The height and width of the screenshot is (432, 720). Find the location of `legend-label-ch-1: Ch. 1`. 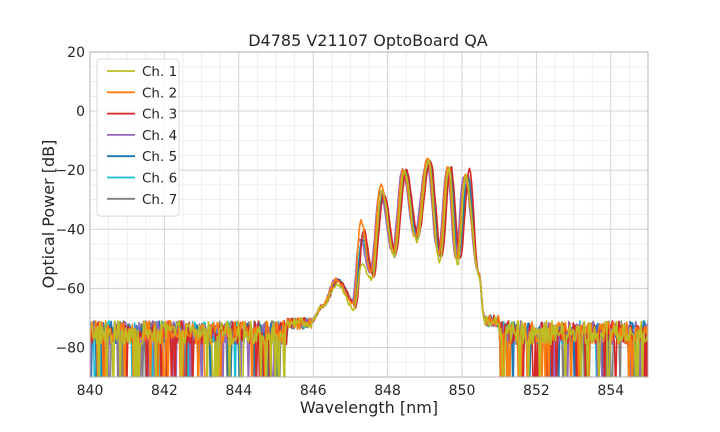

legend-label-ch-1: Ch. 1 is located at coordinates (159, 72).